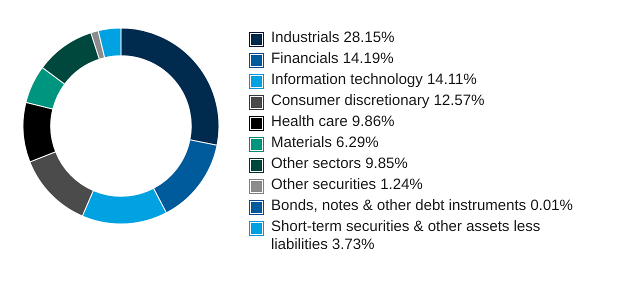 The width and height of the screenshot is (625, 283). Describe the element at coordinates (305, 37) in the screenshot. I see `legend-label: Industrials` at that location.